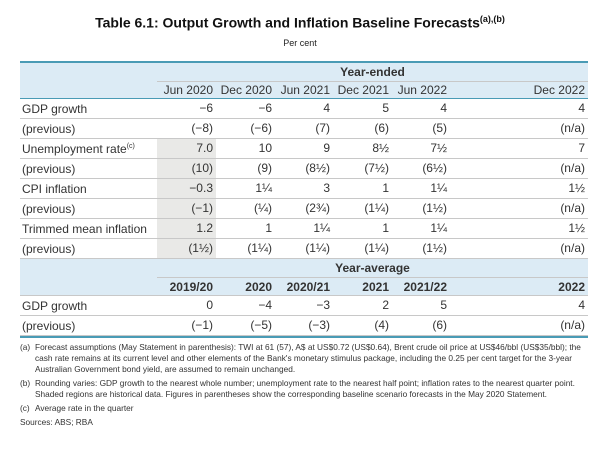 This screenshot has height=460, width=600. Describe the element at coordinates (261, 128) in the screenshot. I see `table-cell: (−6)` at that location.